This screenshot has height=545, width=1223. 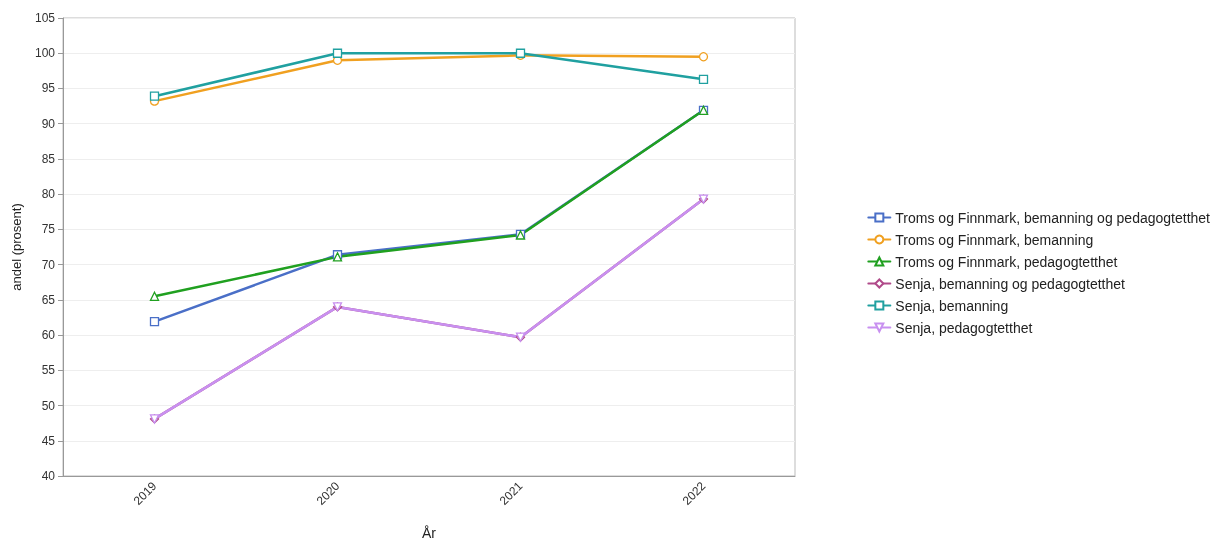 What do you see at coordinates (48, 370) in the screenshot?
I see `y-tick-label: 55` at bounding box center [48, 370].